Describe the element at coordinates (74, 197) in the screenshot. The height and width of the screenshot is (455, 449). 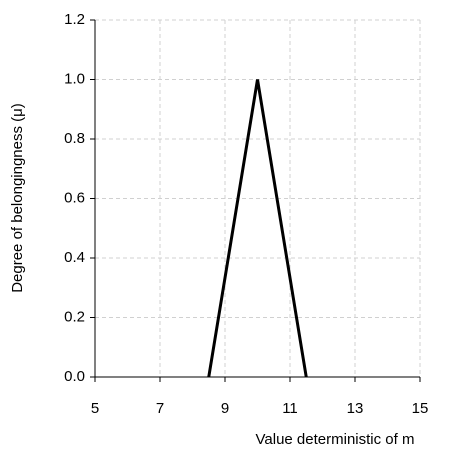
I see `y-tick-label: 0.6` at that location.